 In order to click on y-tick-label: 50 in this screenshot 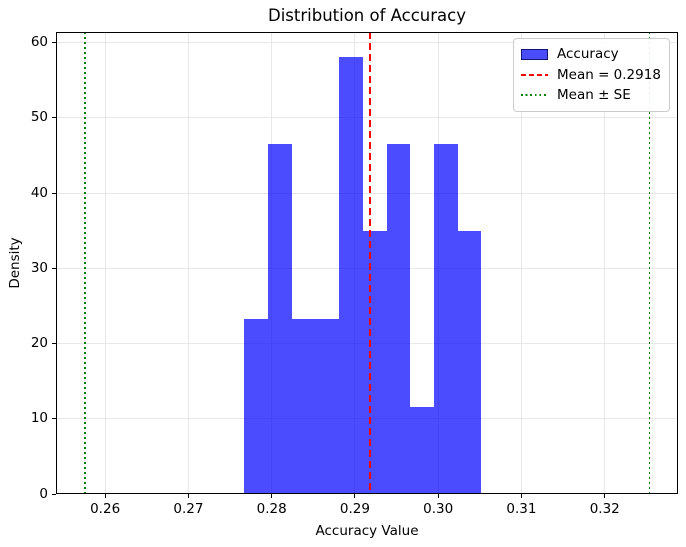, I will do `click(39, 117)`.